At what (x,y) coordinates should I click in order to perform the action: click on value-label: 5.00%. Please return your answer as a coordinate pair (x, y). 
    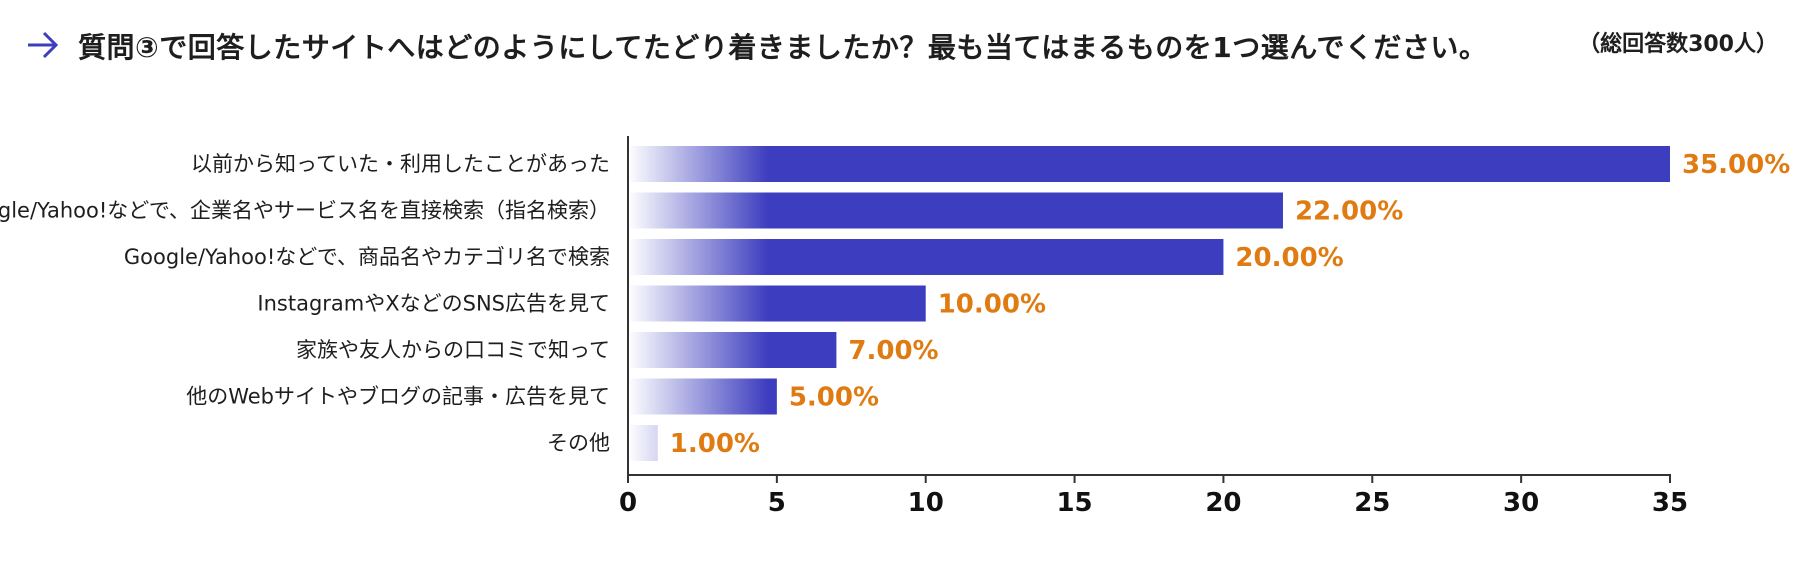
    Looking at the image, I should click on (834, 398).